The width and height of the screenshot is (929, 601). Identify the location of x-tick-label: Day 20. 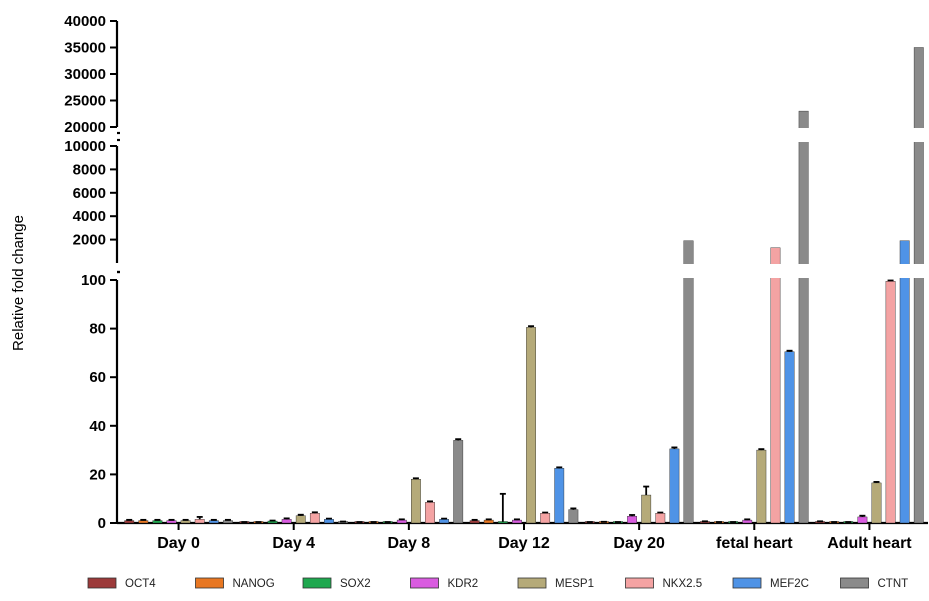
(639, 543).